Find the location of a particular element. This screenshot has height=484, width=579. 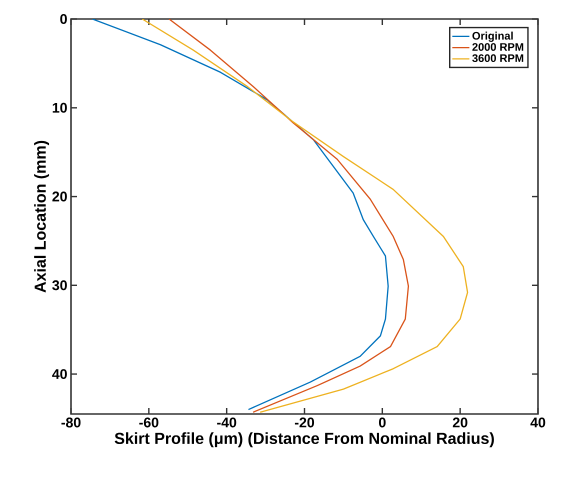

x-tick-label: -40 is located at coordinates (226, 423).